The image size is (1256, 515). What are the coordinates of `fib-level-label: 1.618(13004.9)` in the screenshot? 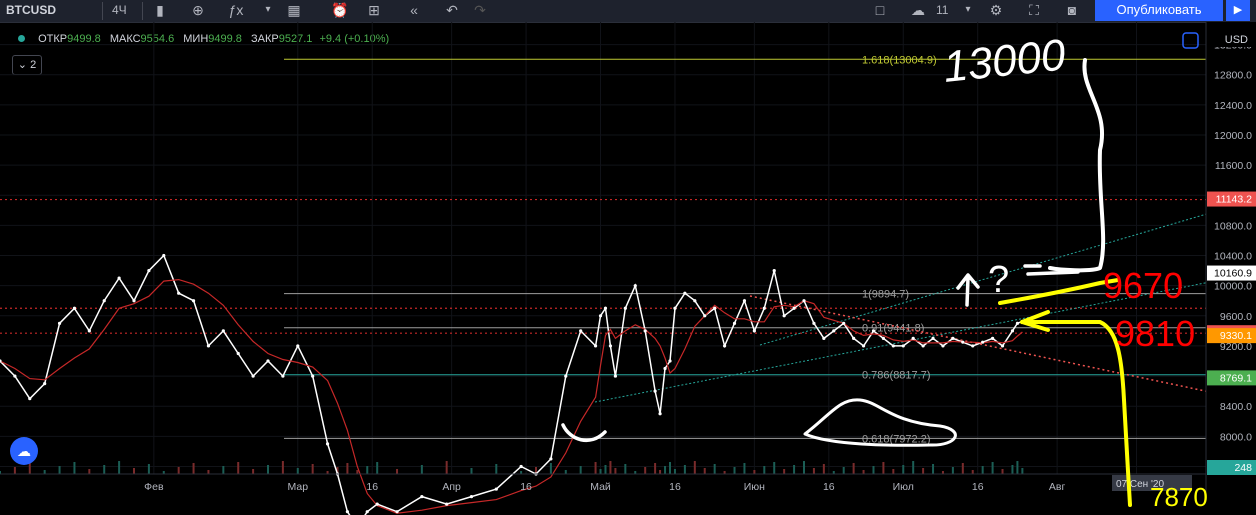 It's located at (899, 60).